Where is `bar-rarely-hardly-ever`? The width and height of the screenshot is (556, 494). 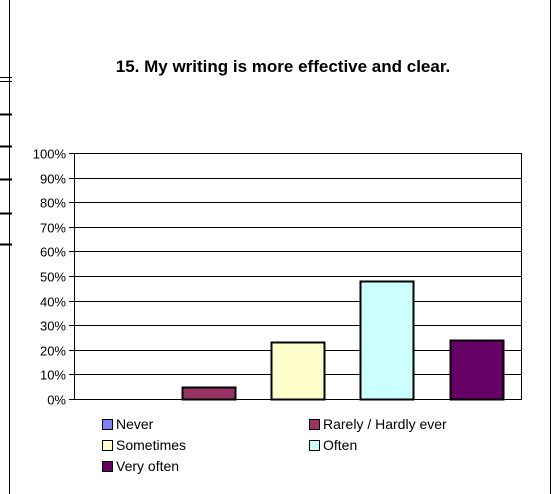 bar-rarely-hardly-ever is located at coordinates (209, 393).